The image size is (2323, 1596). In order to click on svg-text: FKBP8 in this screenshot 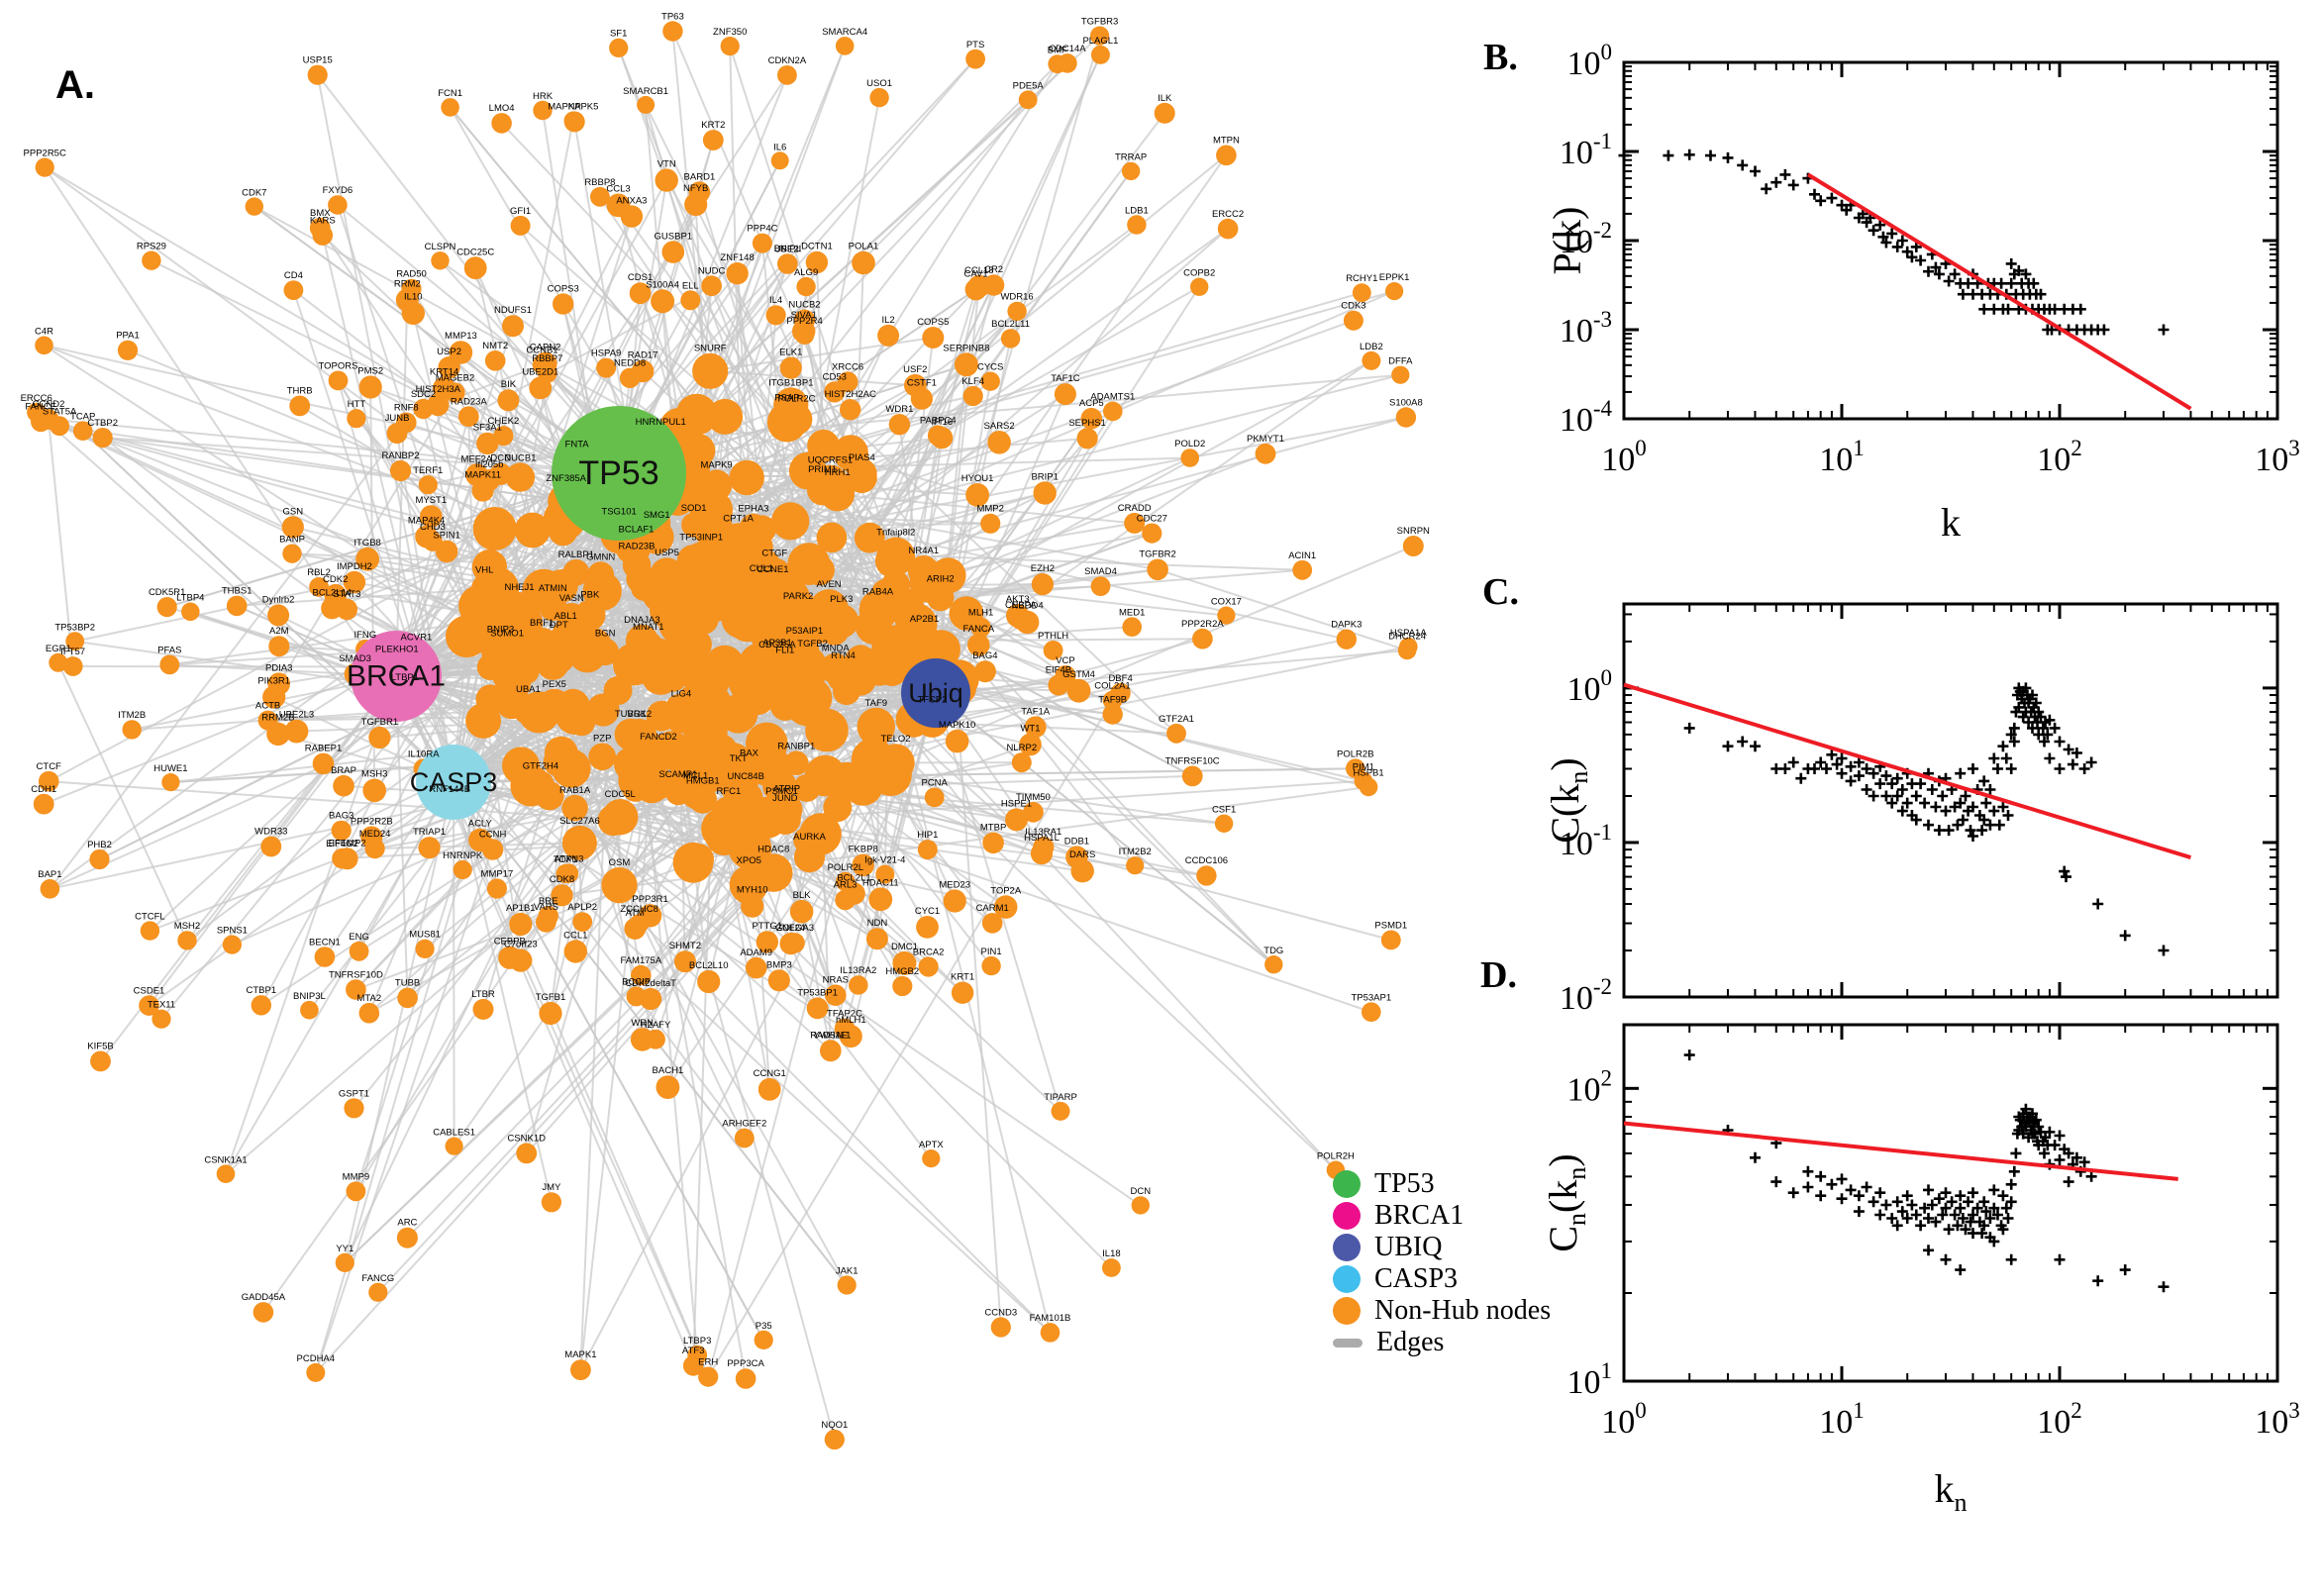, I will do `click(863, 850)`.